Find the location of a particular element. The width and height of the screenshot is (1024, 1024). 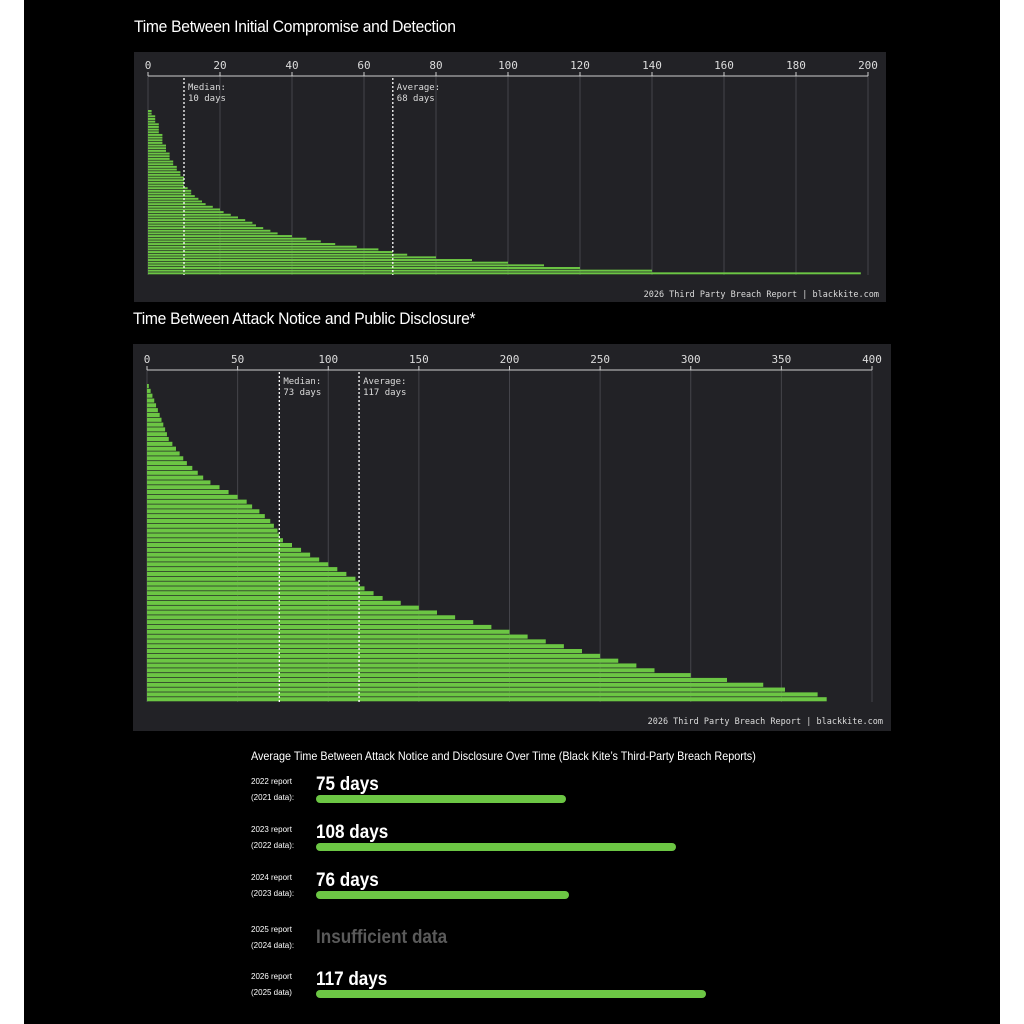

tick-label: 40 is located at coordinates (291, 65).